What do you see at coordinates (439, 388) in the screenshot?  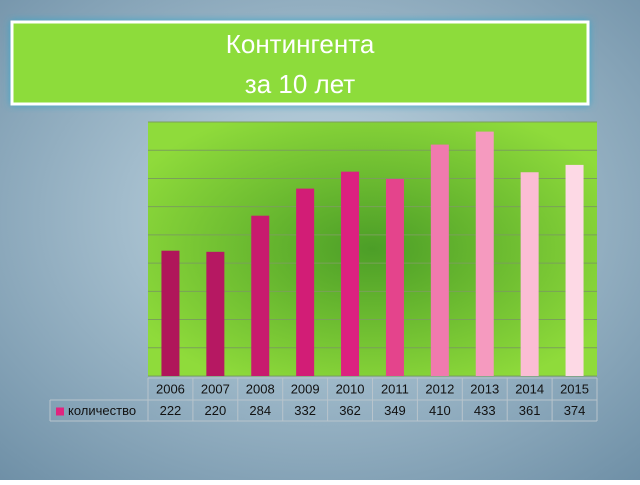 I see `x-tick-label: 2012` at bounding box center [439, 388].